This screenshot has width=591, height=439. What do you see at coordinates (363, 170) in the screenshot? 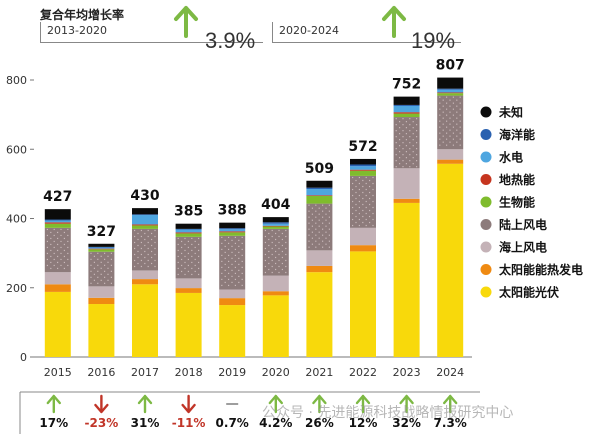
I see `bar-segment-geothermal` at bounding box center [363, 170].